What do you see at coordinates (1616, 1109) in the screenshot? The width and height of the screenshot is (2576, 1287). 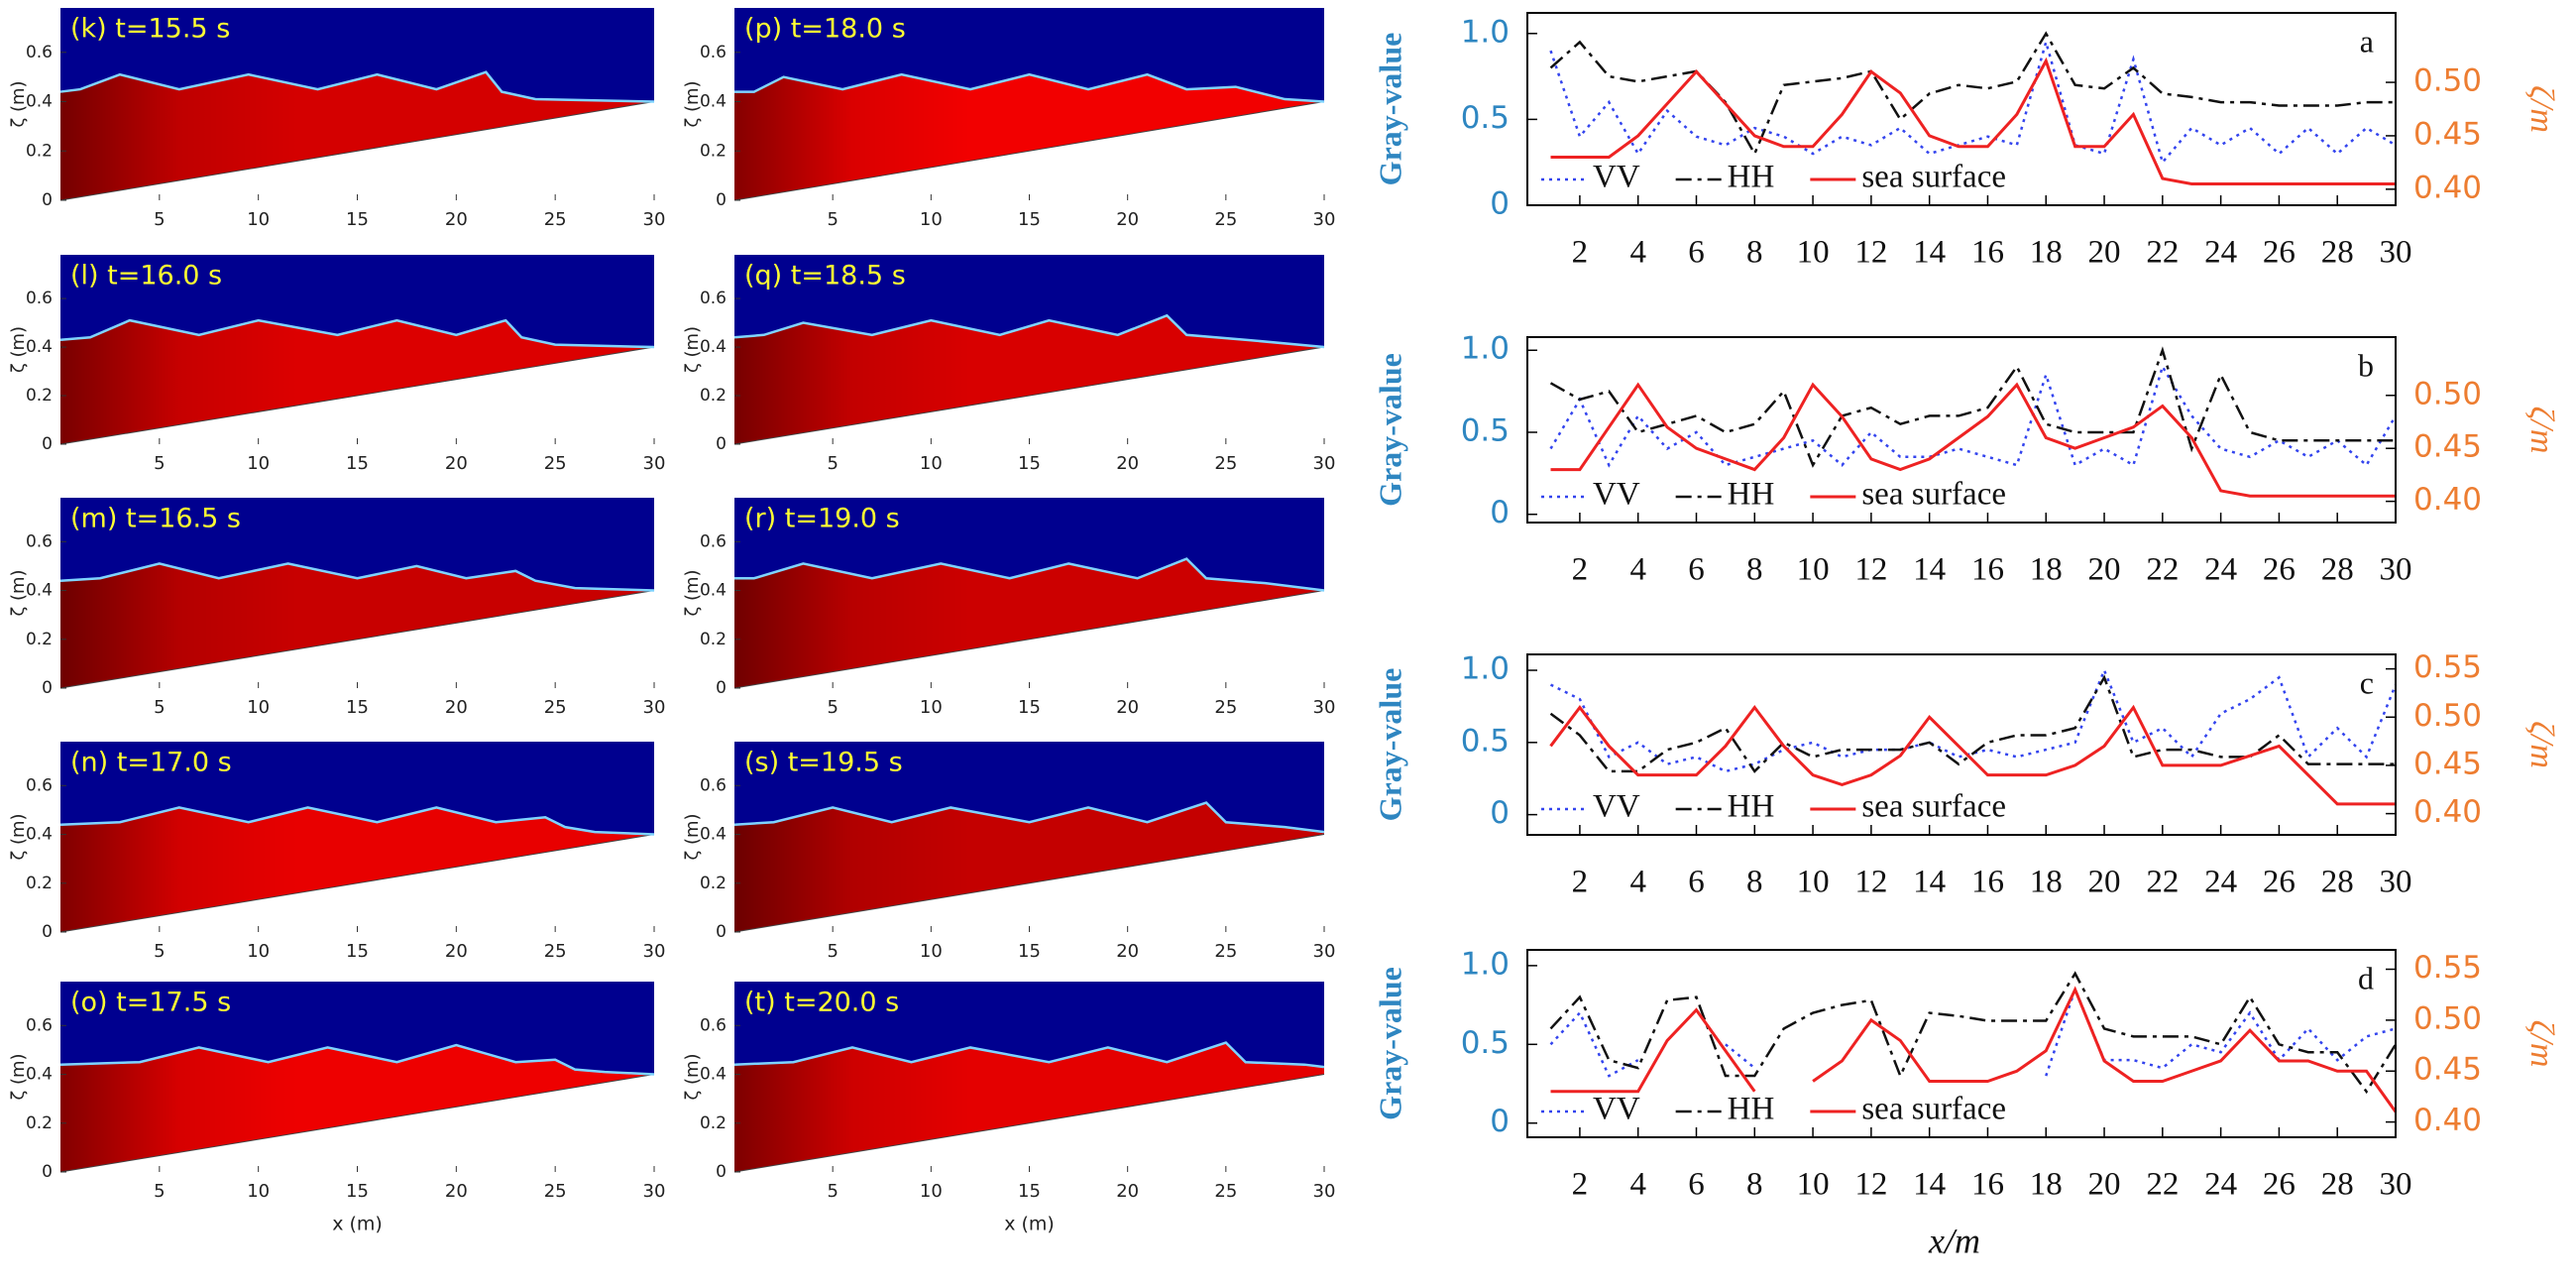 I see `legend-label: VV` at bounding box center [1616, 1109].